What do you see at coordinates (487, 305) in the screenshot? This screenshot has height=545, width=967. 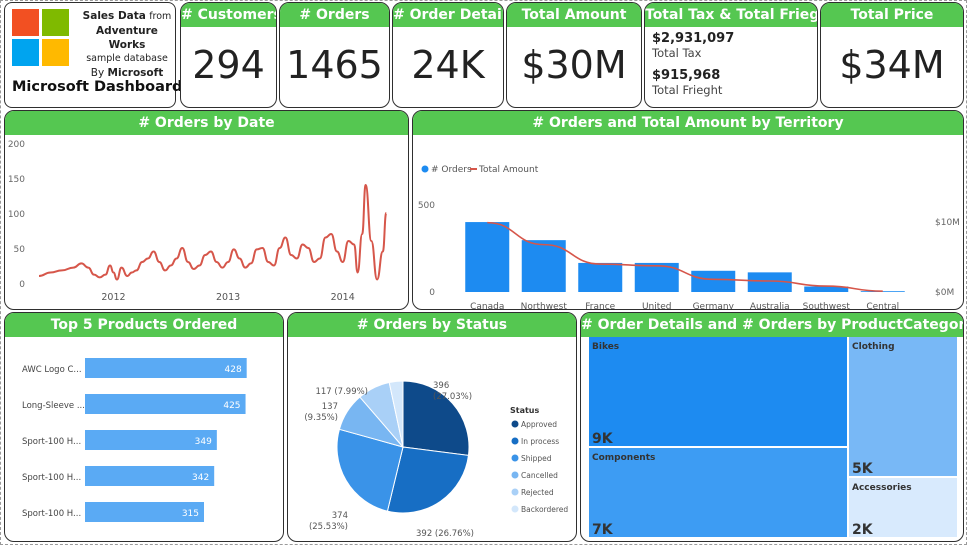 I see `territory-label: Canada` at bounding box center [487, 305].